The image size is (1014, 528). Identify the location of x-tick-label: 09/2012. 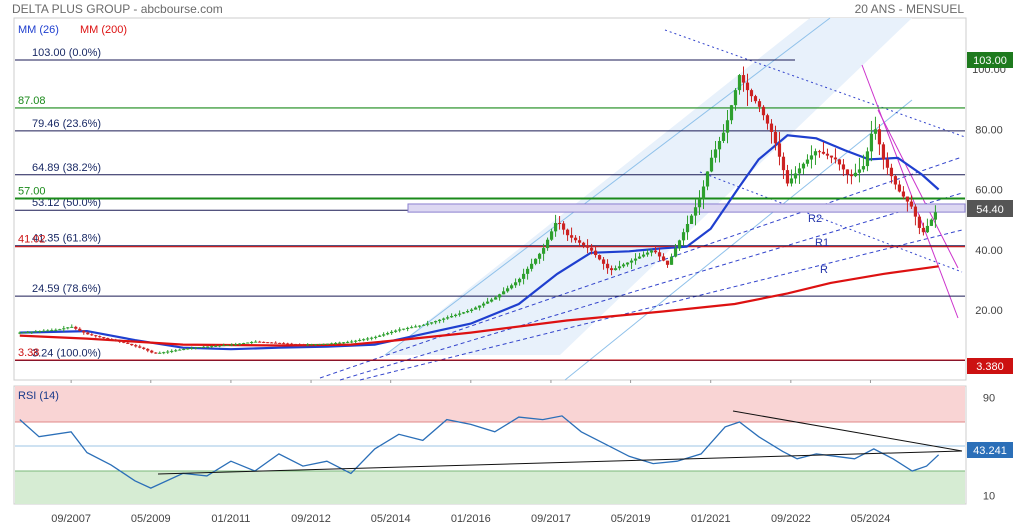
(311, 519).